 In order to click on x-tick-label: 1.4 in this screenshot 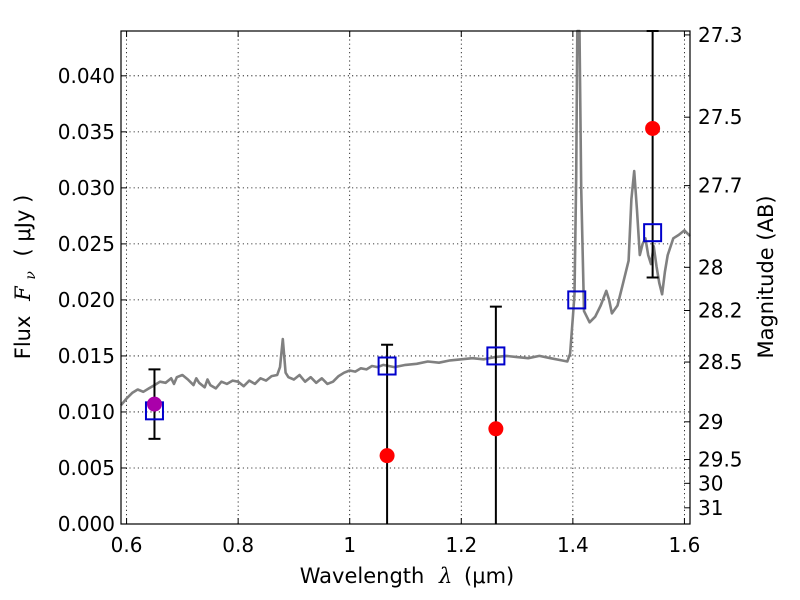, I will do `click(573, 545)`.